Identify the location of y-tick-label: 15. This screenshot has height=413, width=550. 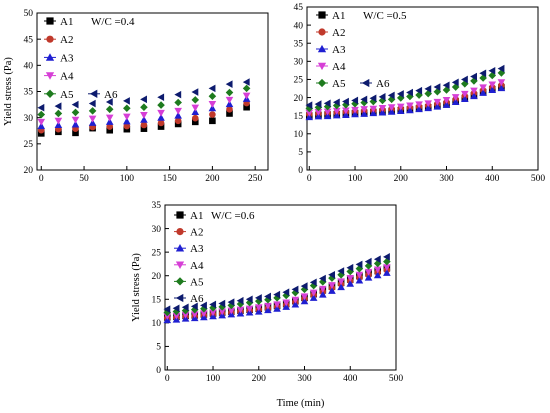
(299, 117).